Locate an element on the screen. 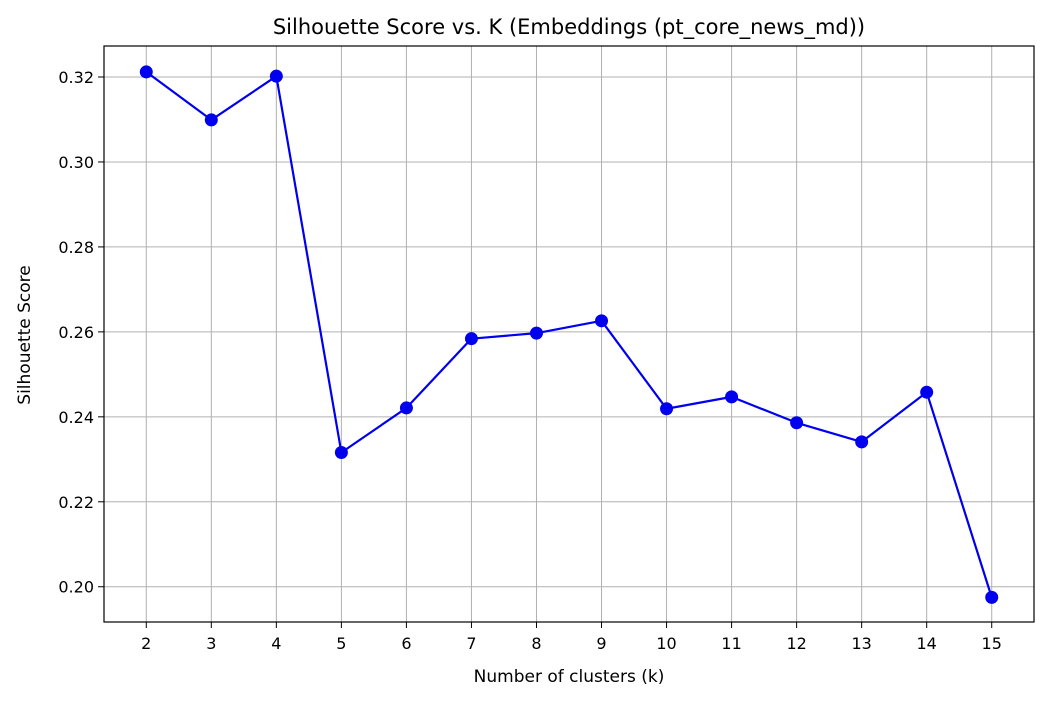 This screenshot has height=701, width=1049. x-tick-label: 7 is located at coordinates (471, 643).